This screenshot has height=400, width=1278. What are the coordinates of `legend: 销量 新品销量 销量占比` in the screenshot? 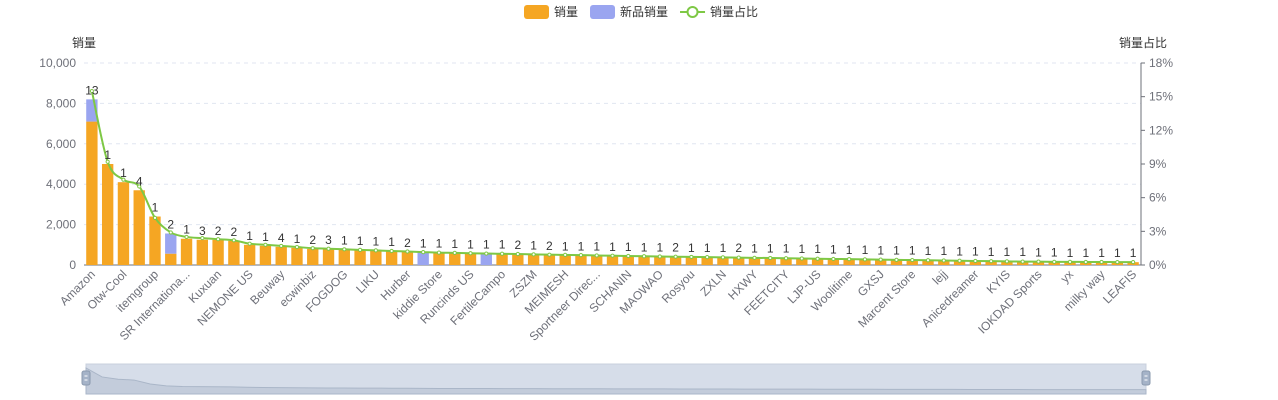 It's located at (641, 11).